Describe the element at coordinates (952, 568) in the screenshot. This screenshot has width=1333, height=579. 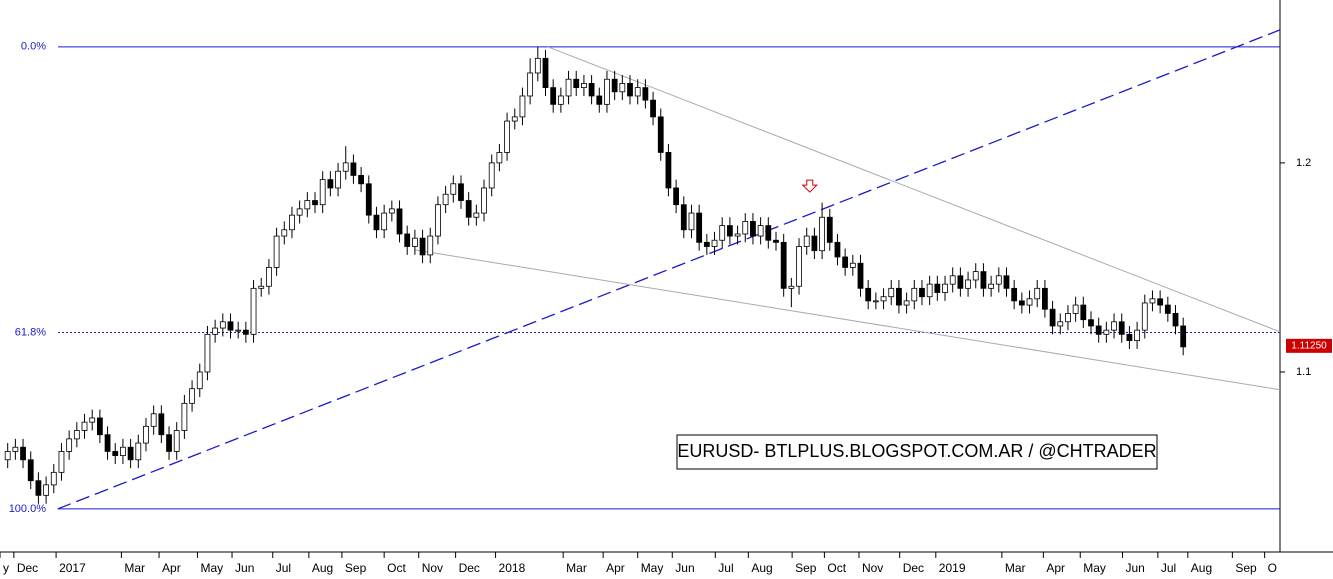
I see `x-tick-label: 2019` at that location.